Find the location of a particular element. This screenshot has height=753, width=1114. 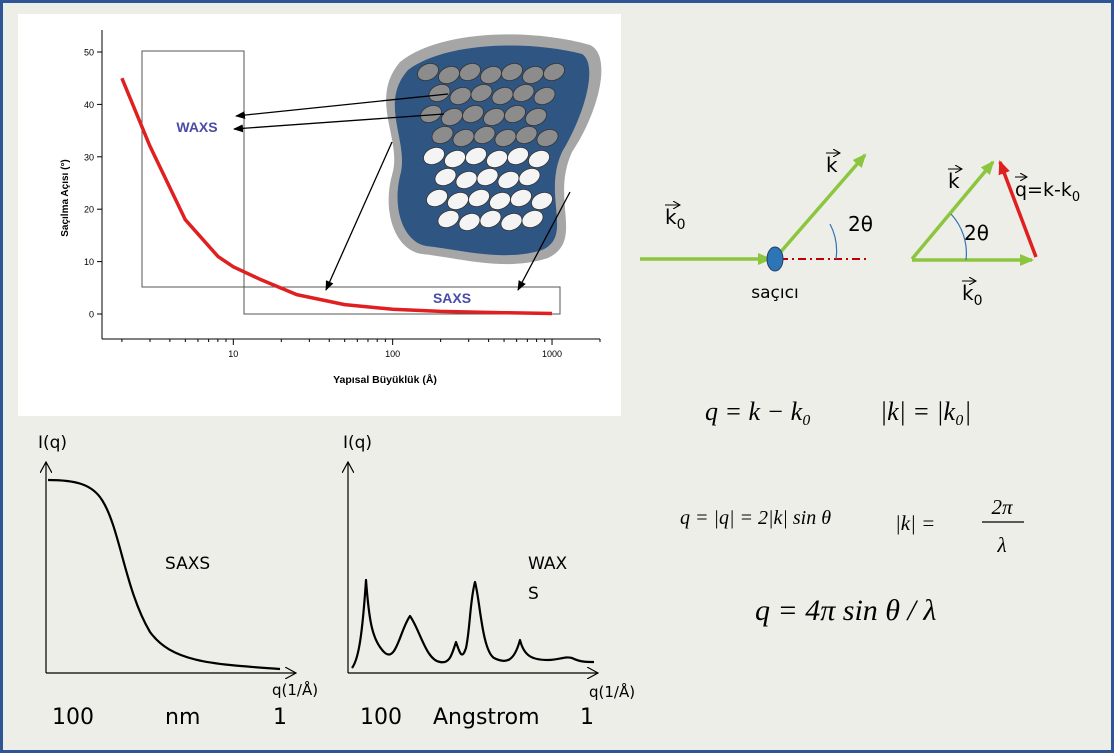

y-tick-label: 40 is located at coordinates (89, 105).